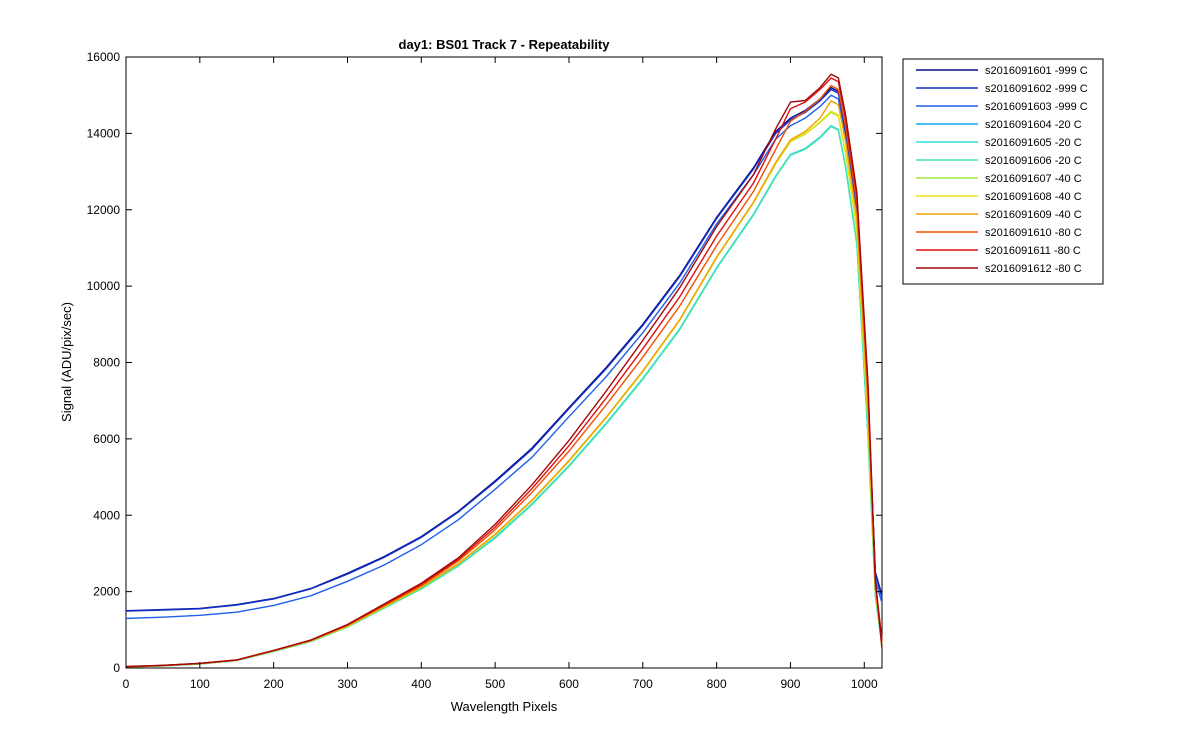 The height and width of the screenshot is (750, 1200). Describe the element at coordinates (717, 684) in the screenshot. I see `x-tick-label: 800` at that location.